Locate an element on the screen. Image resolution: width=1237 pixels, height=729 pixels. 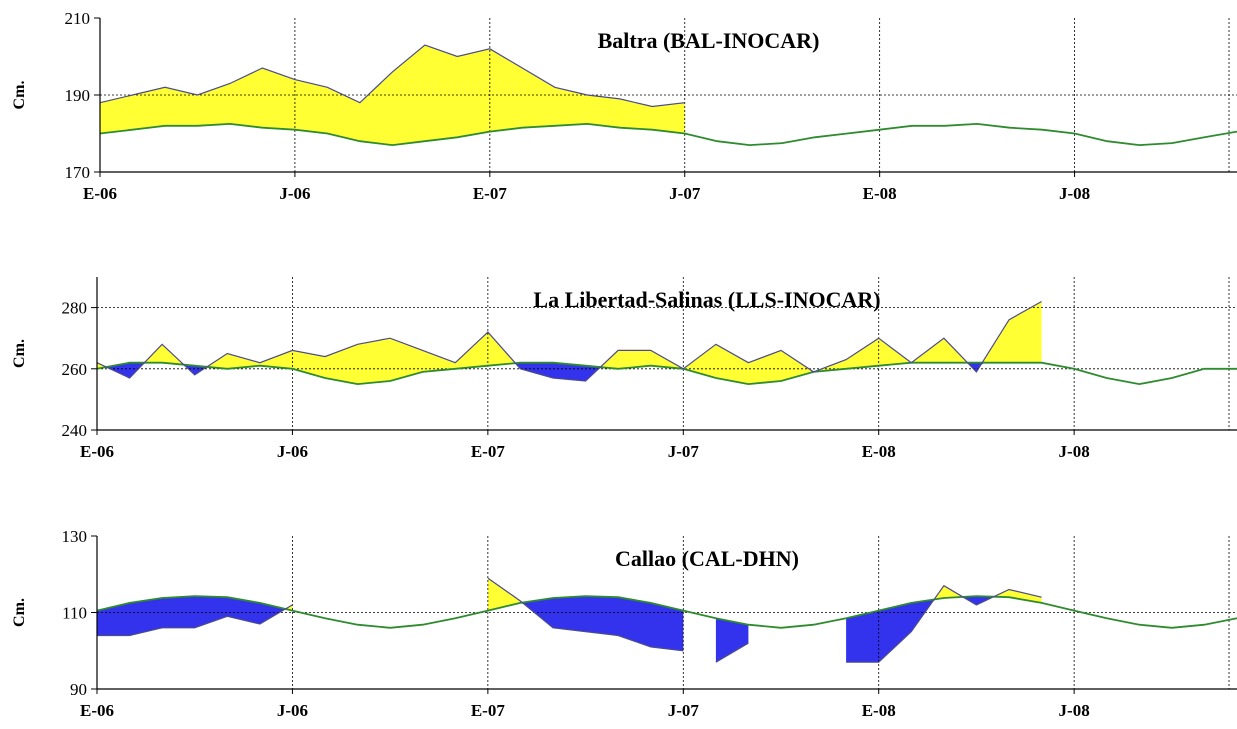
chart-title: Baltra (BAL-INOCAR) is located at coordinates (709, 40).